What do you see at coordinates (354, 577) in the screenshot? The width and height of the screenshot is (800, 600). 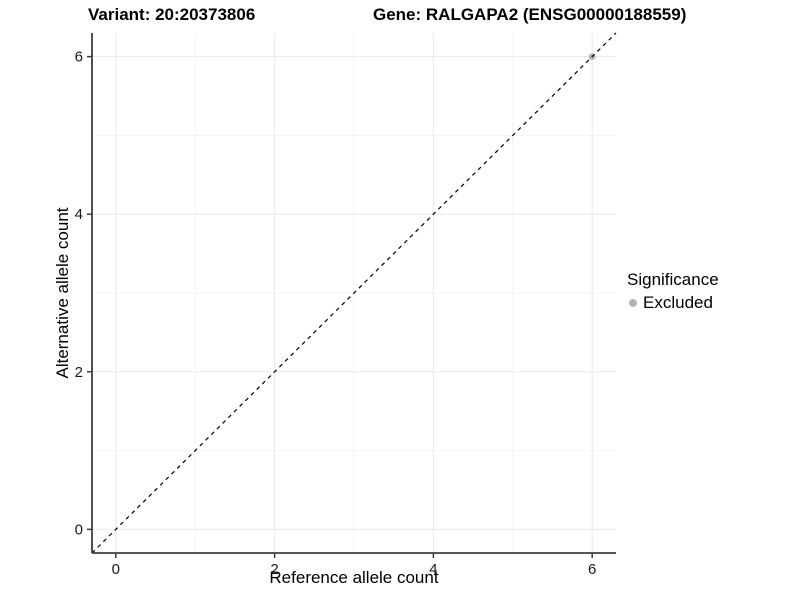 I see `x-axis-label: Reference allele count` at bounding box center [354, 577].